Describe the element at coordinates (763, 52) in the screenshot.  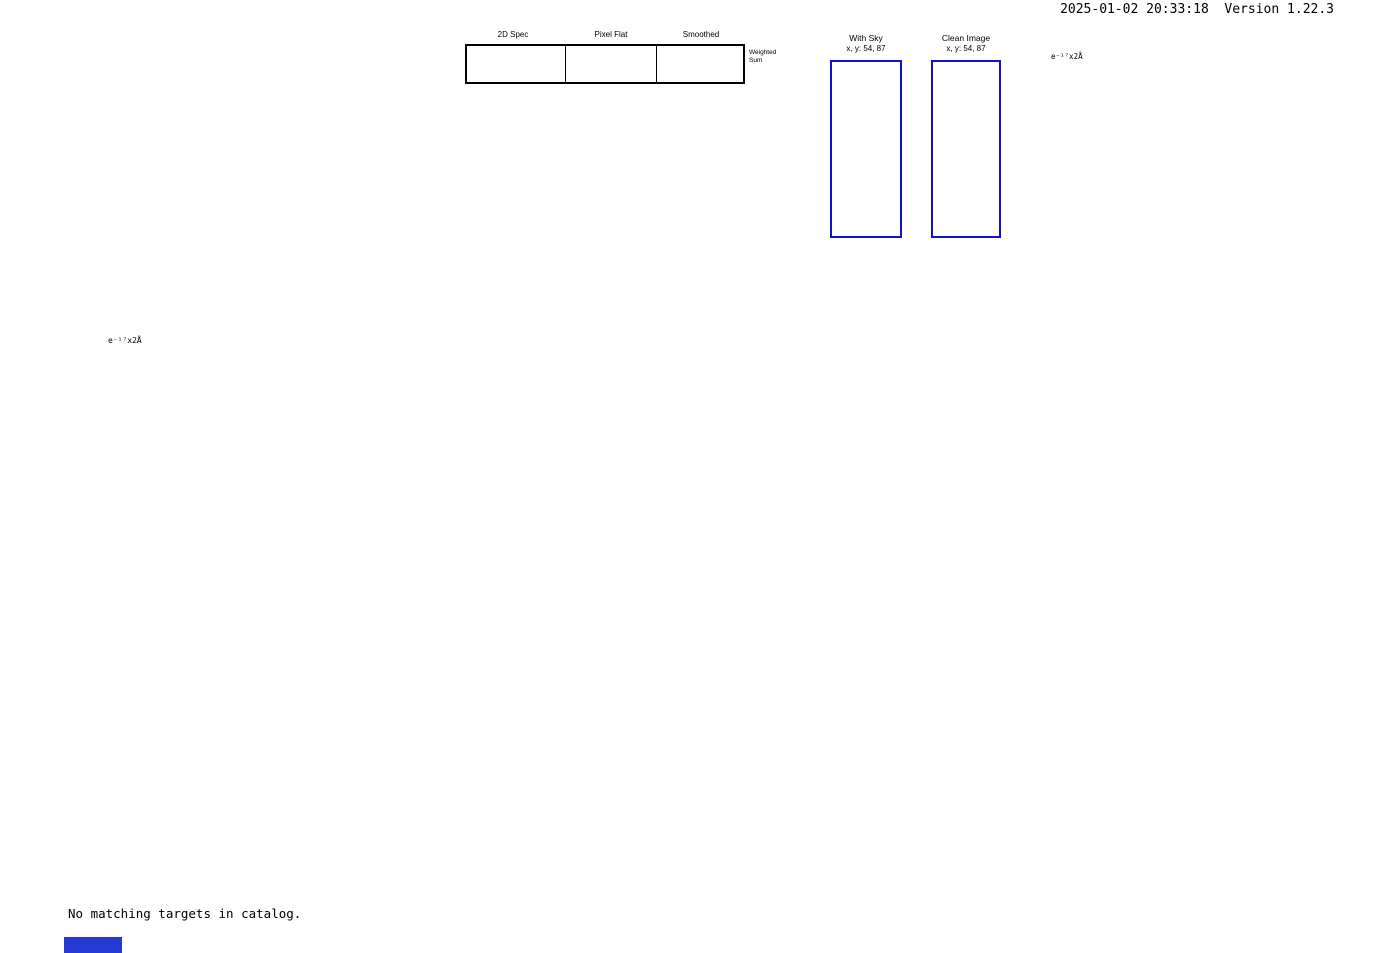
I see `weighted-sum-label-line1: Weighted` at that location.